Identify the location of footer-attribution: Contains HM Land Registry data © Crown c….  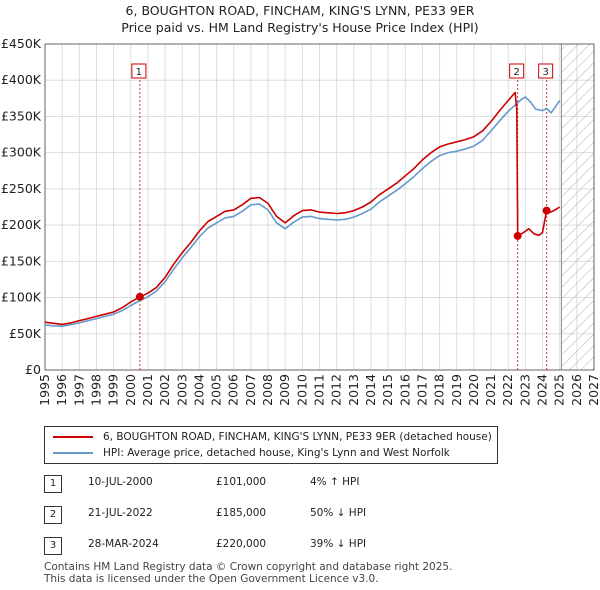
(248, 573).